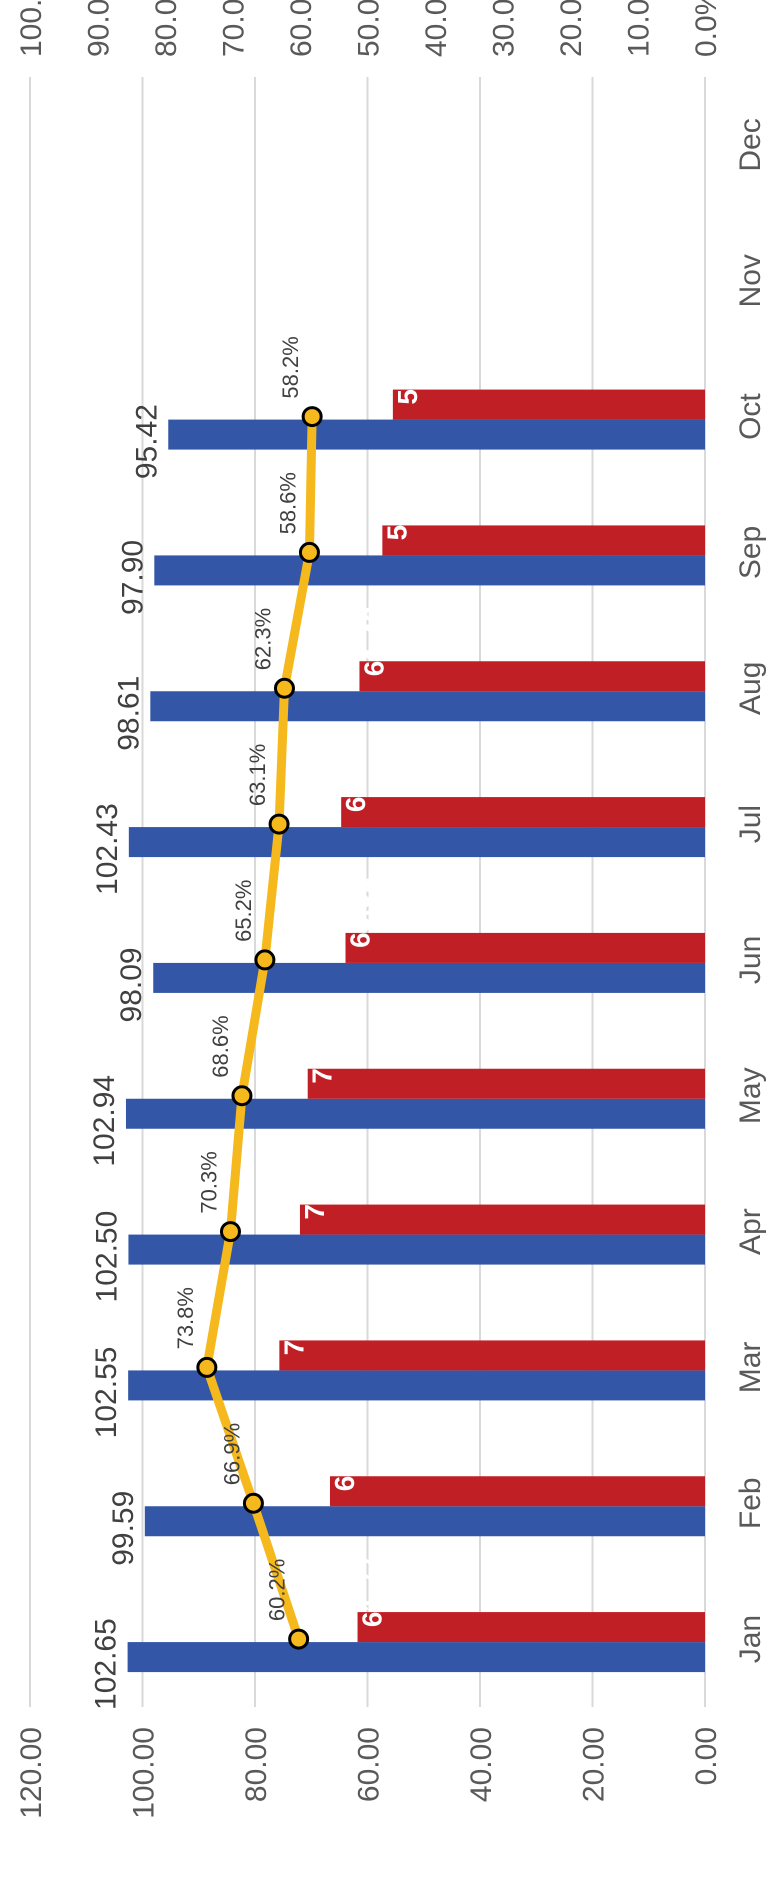 The width and height of the screenshot is (772, 1892). I want to click on secondary-axis-tick-label: 60.0%, so click(301, 28).